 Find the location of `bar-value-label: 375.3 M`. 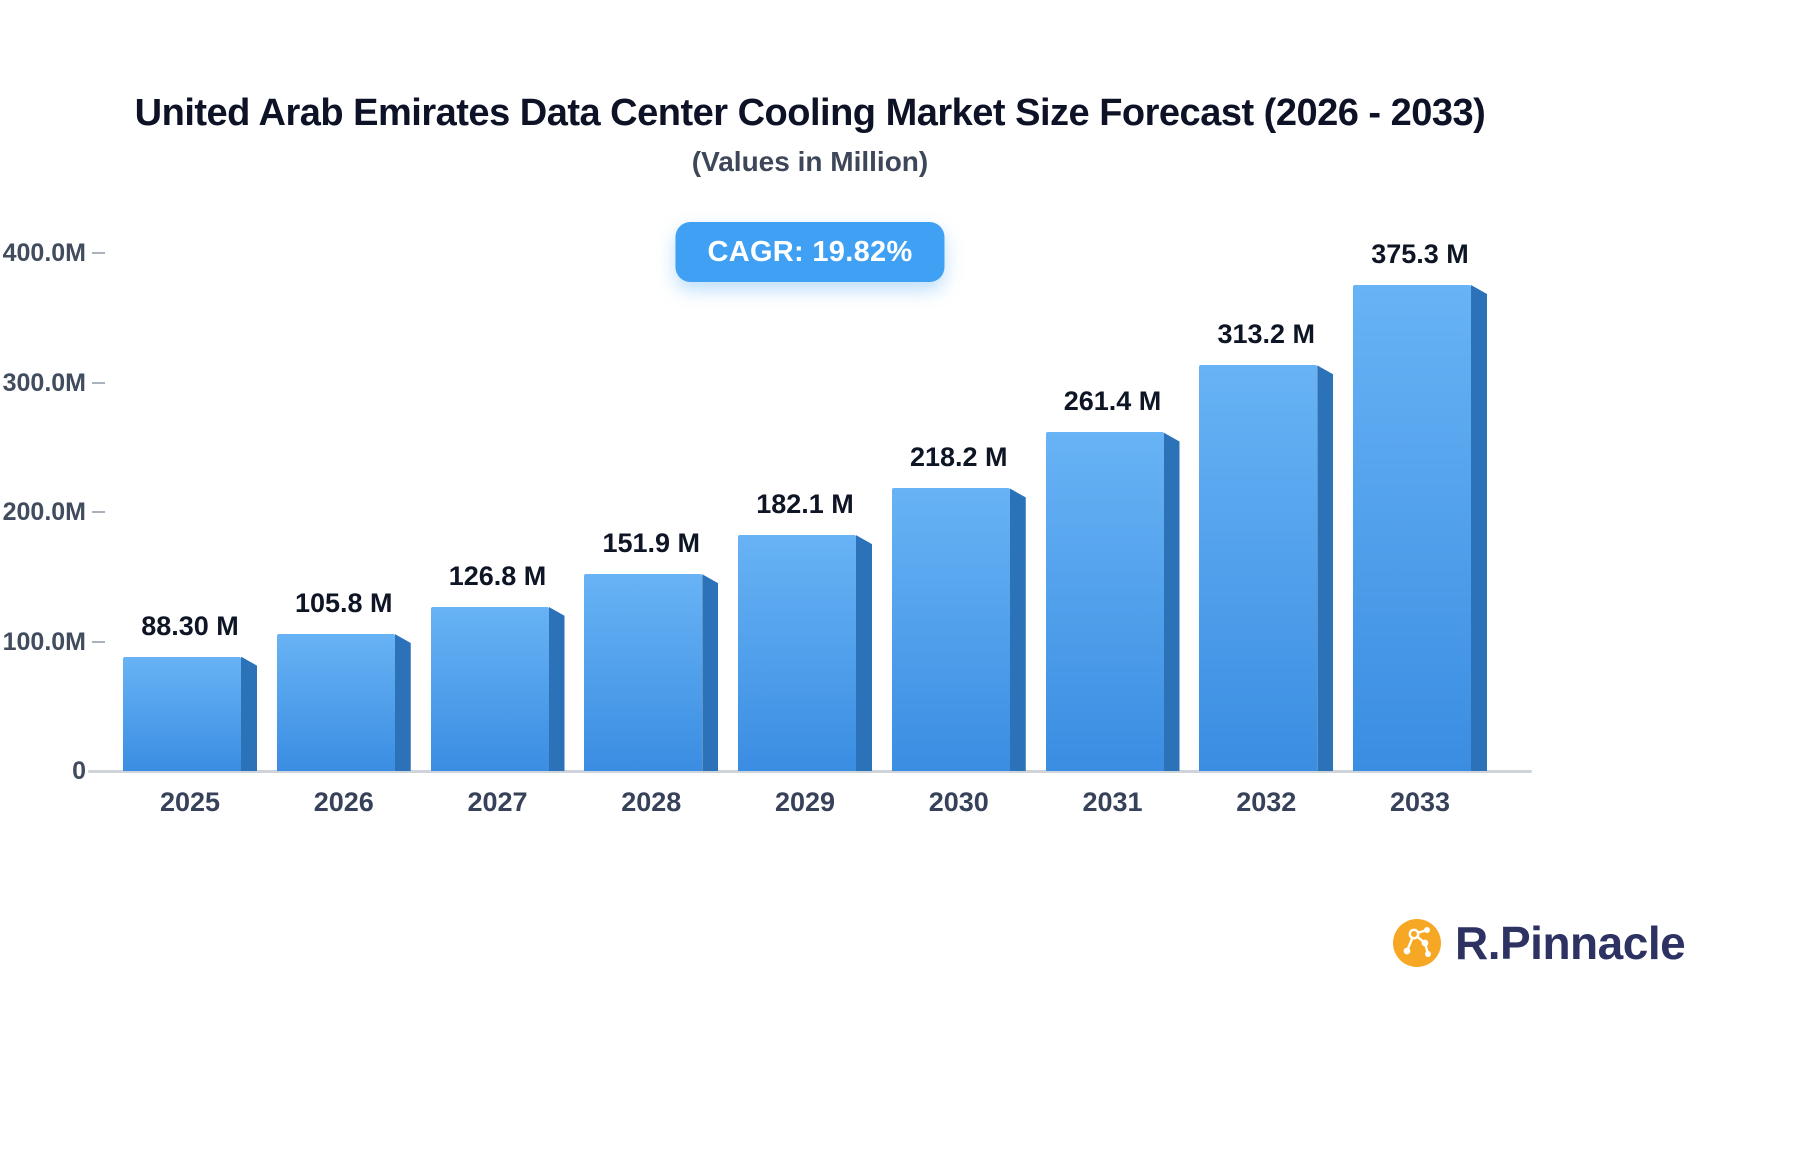

bar-value-label: 375.3 M is located at coordinates (1420, 253).